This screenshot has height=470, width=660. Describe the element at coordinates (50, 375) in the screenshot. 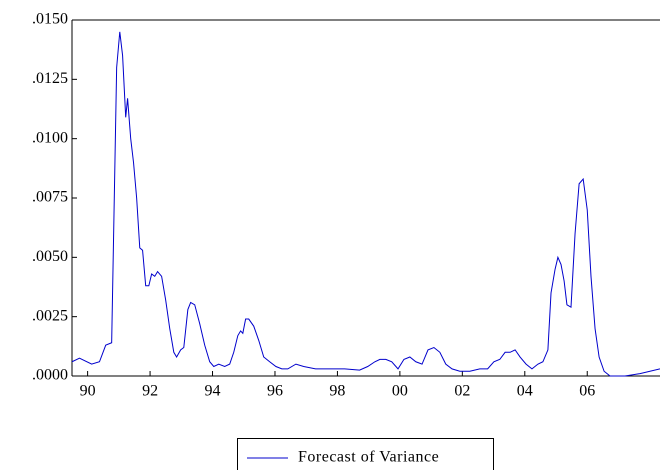

I see `y-tick-label: .0000` at that location.